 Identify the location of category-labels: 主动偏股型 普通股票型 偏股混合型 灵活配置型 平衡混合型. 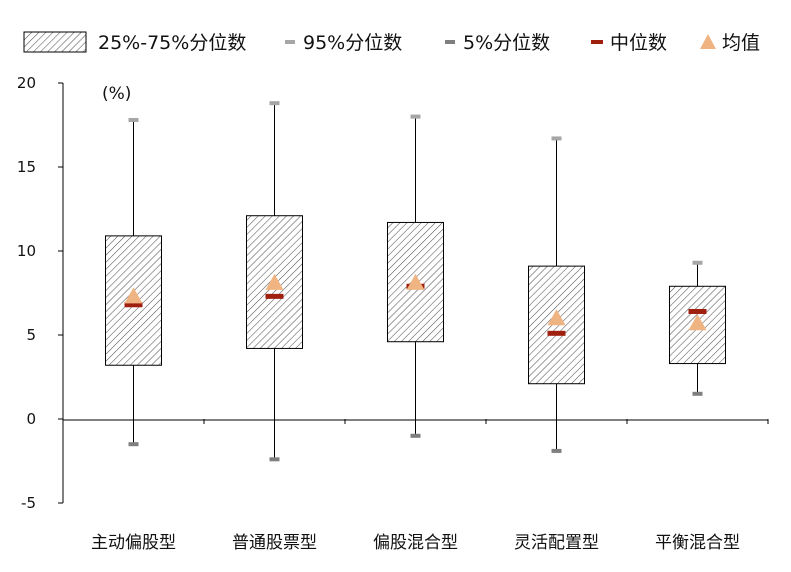
(415, 543).